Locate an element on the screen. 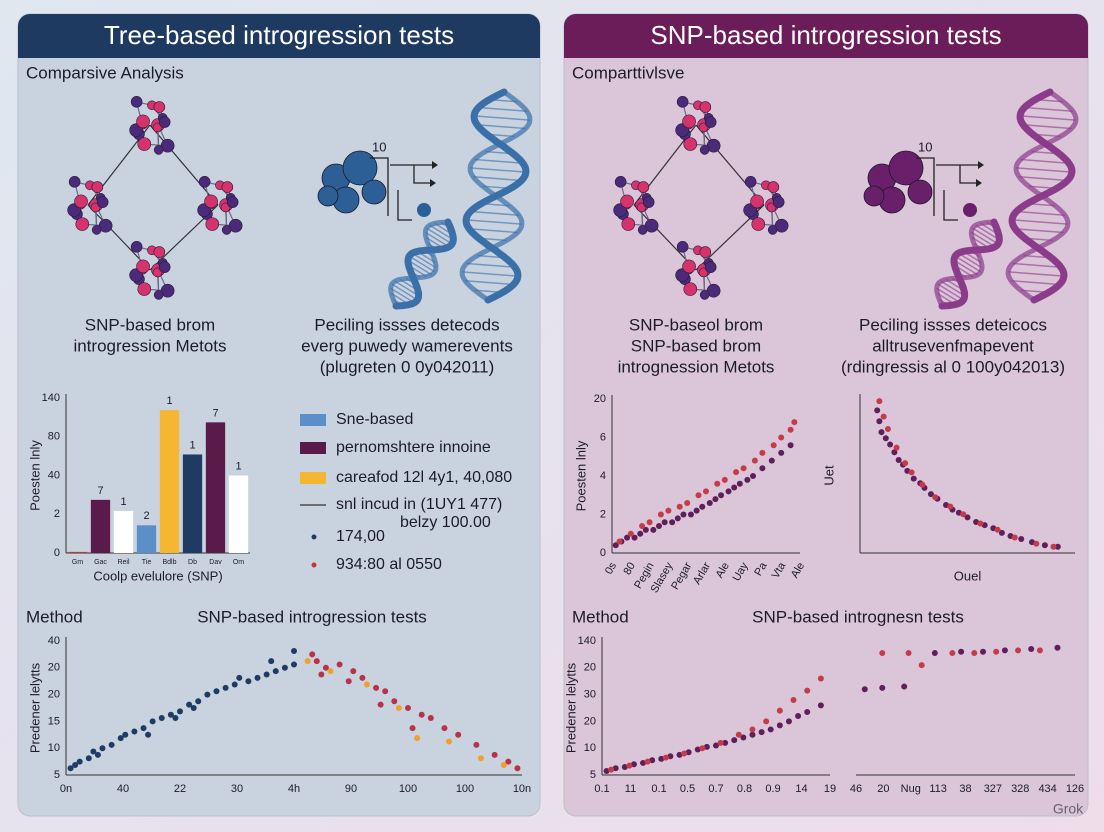 This screenshot has width=1104, height=832. bar-annotation: 1 is located at coordinates (238, 466).